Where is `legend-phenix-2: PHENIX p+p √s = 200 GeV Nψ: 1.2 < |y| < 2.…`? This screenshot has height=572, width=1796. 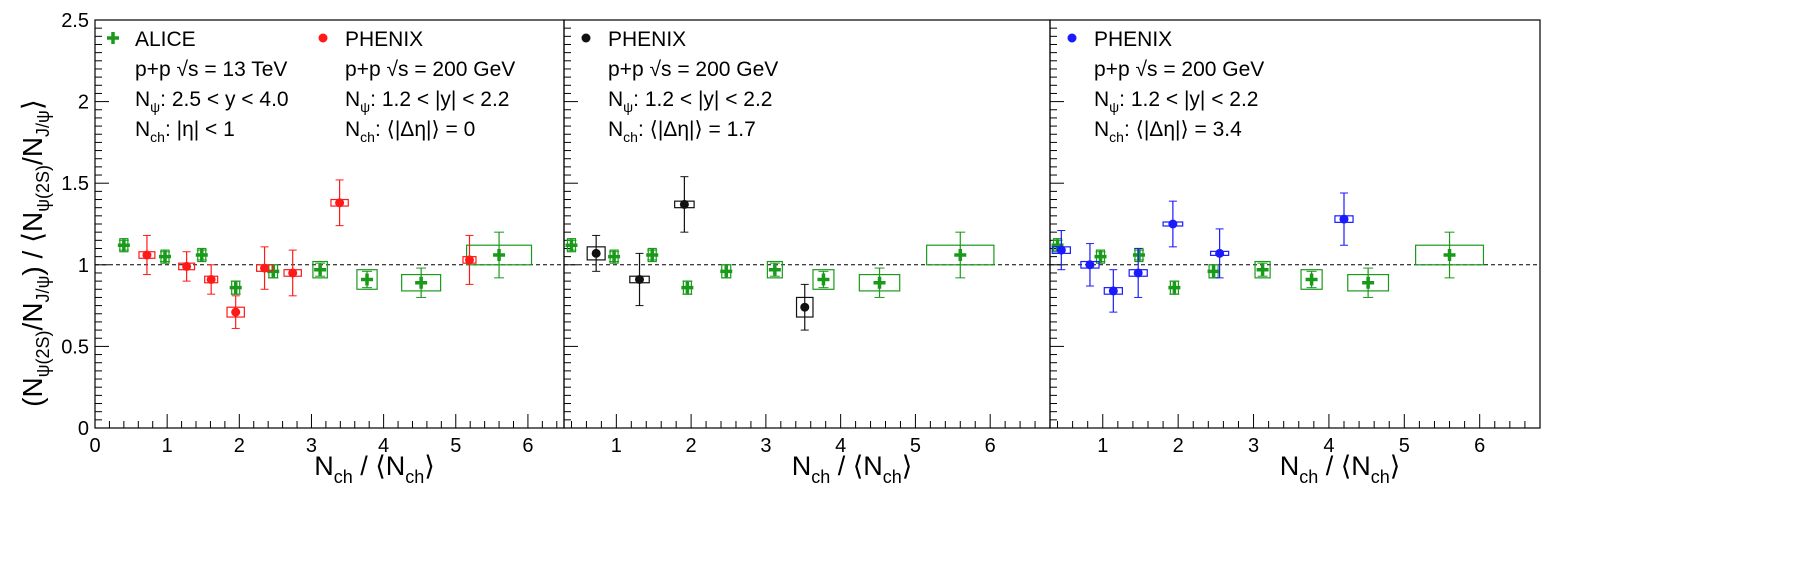
legend-phenix-2: PHENIX p+p √s = 200 GeV Nψ: 1.2 < |y| < 2.… is located at coordinates (679, 86).